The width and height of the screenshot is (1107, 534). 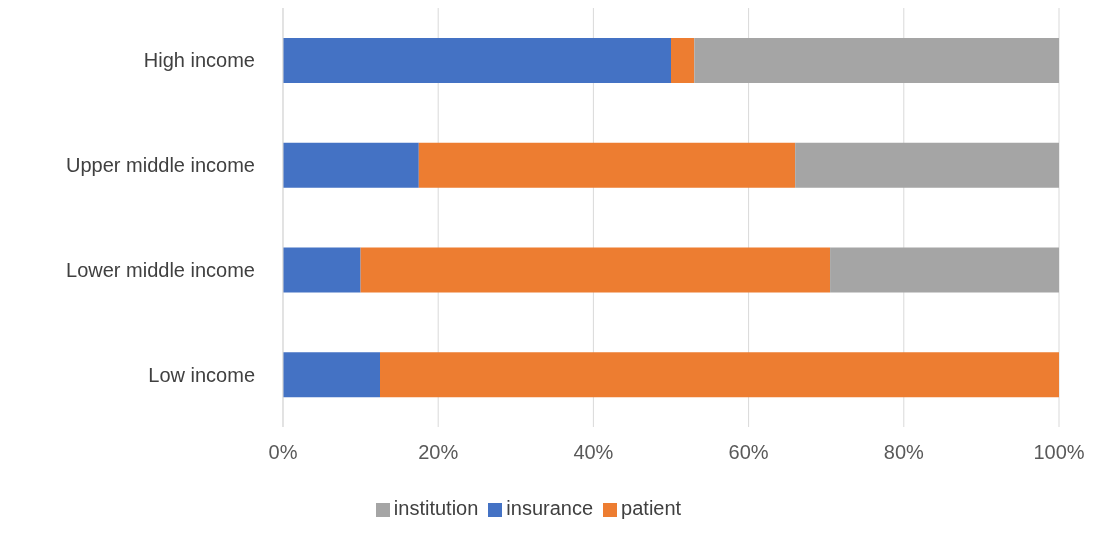 I want to click on y-tick-label: Lower middle income, so click(x=160, y=269).